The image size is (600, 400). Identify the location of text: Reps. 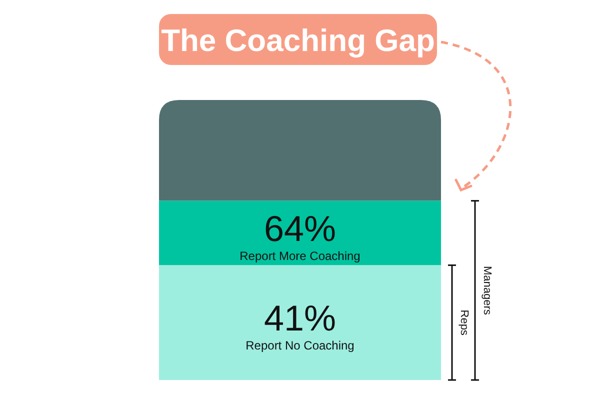
(464, 323).